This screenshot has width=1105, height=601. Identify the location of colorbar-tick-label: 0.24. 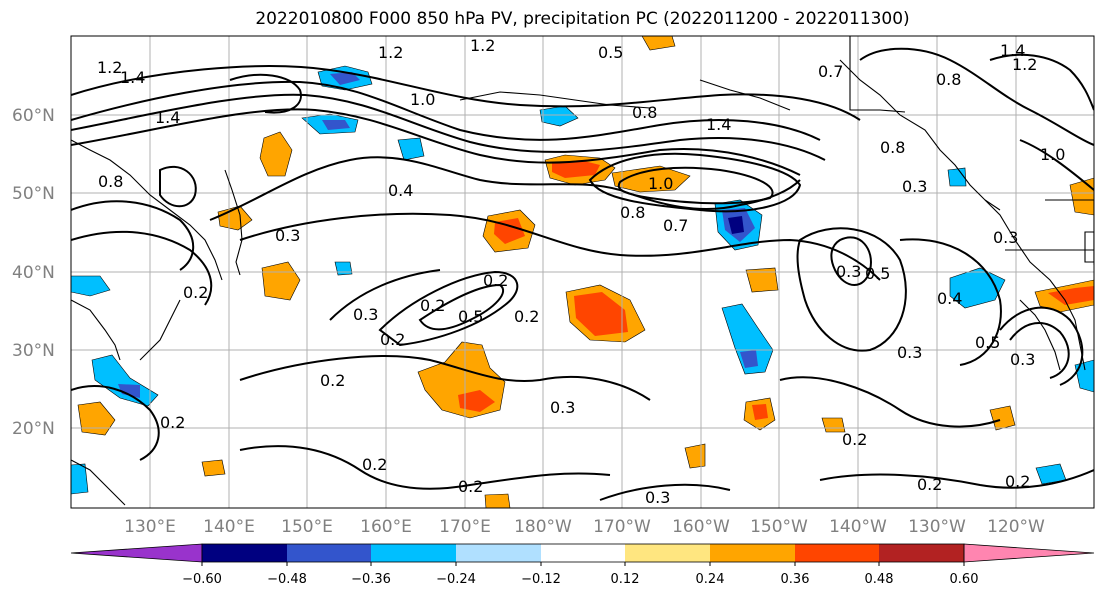
(710, 579).